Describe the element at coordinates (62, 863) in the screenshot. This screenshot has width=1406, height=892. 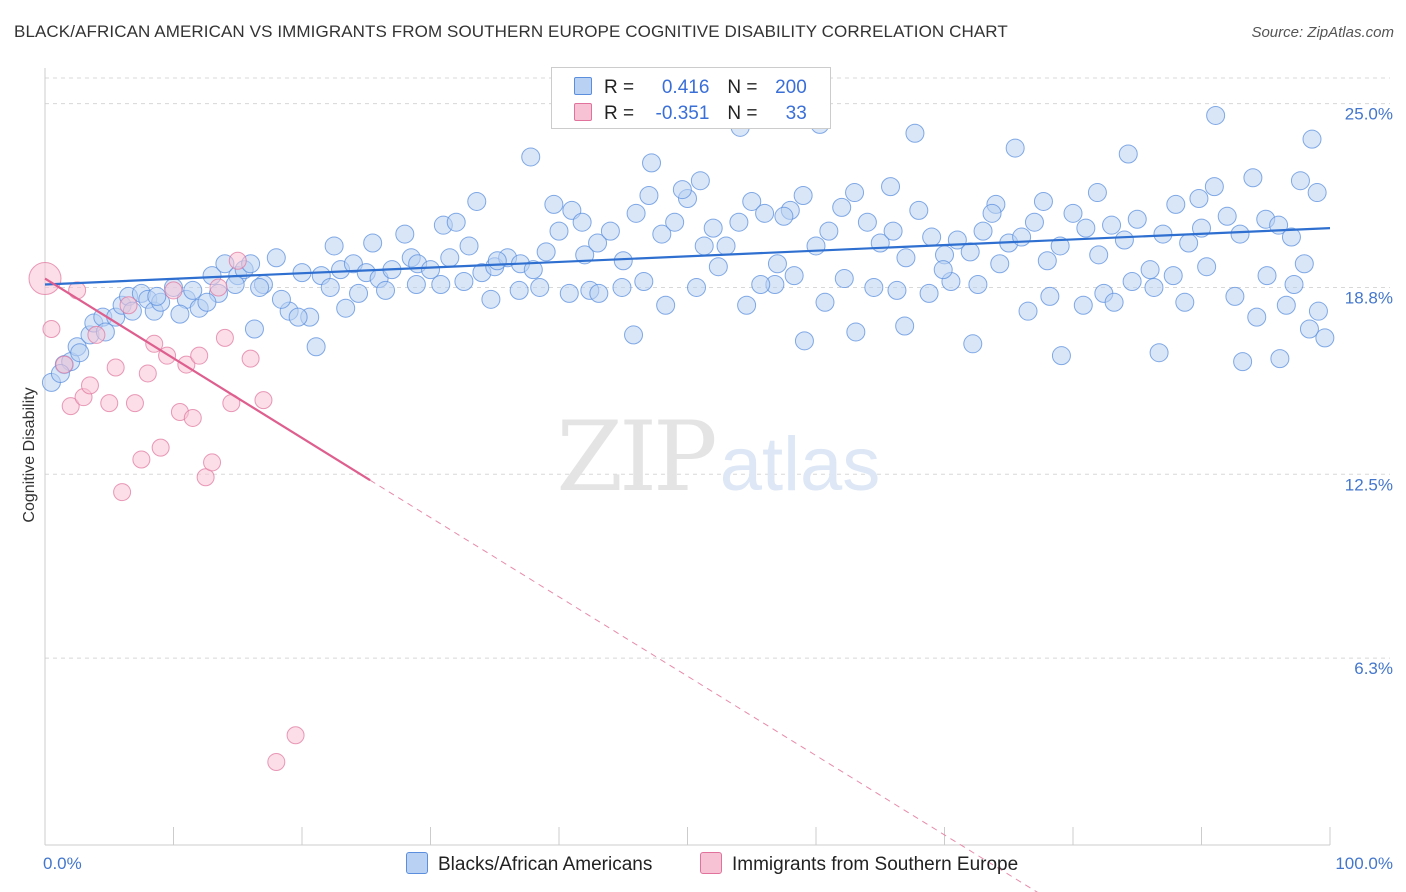
I see `x-tick-label-min: 0.0%` at that location.